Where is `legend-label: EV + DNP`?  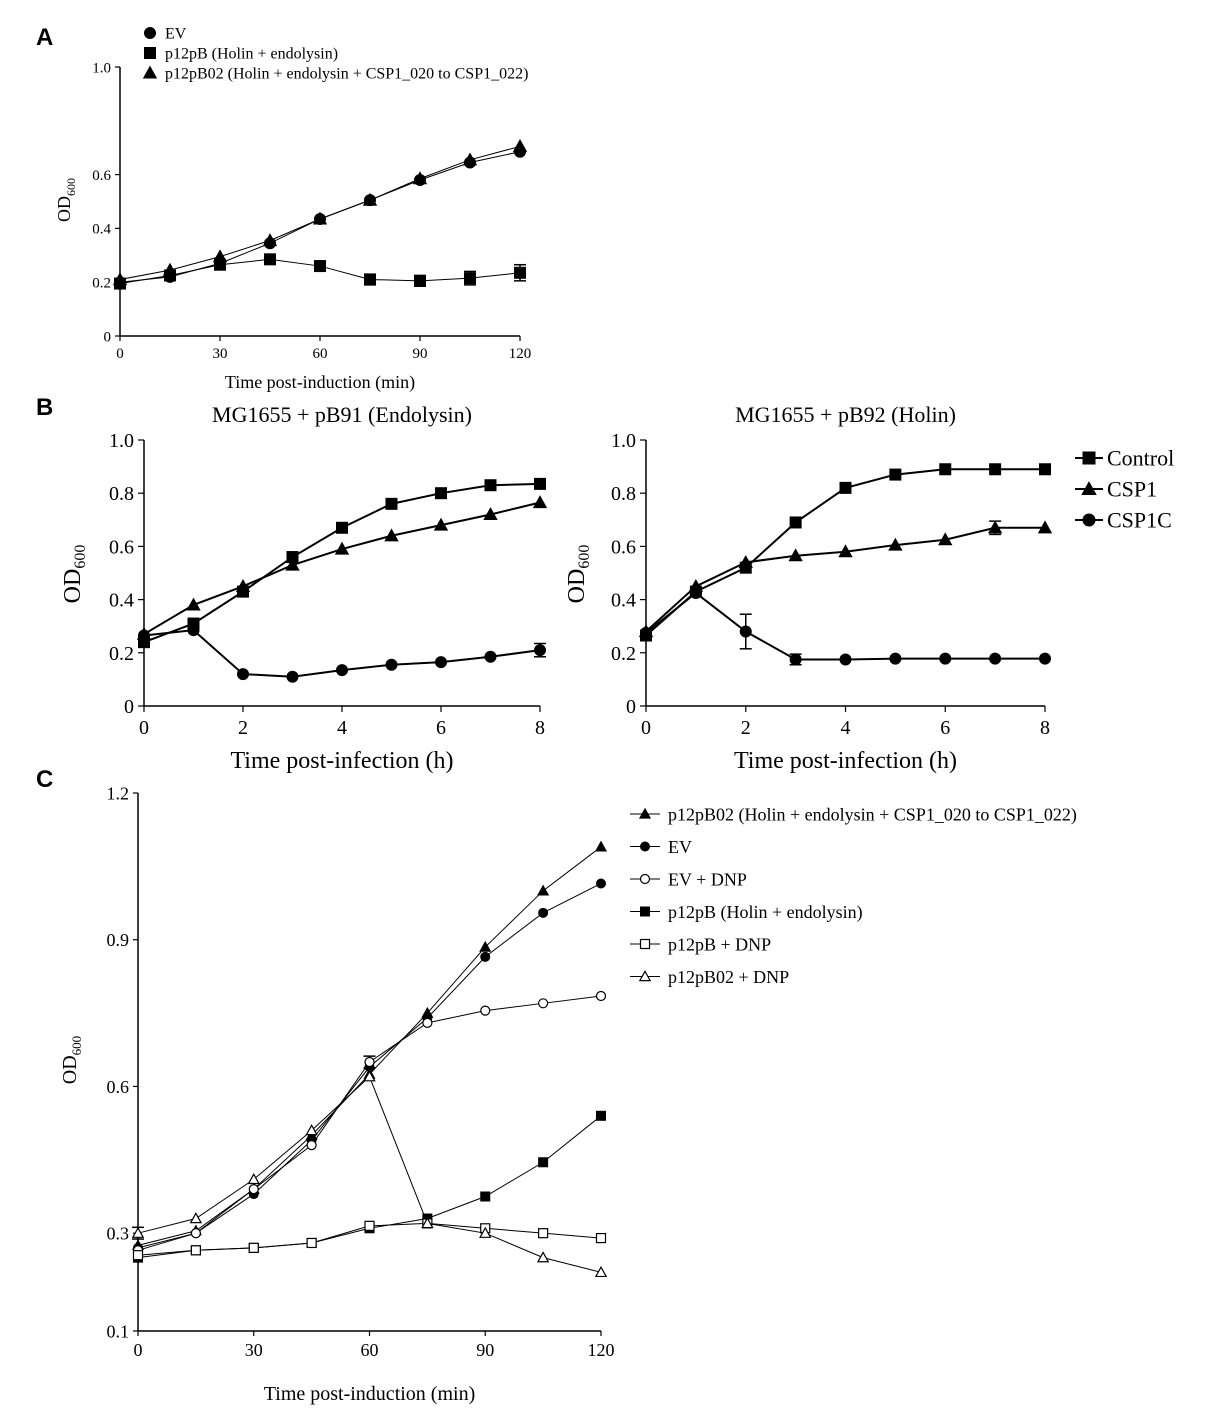
legend-label: EV + DNP is located at coordinates (707, 879).